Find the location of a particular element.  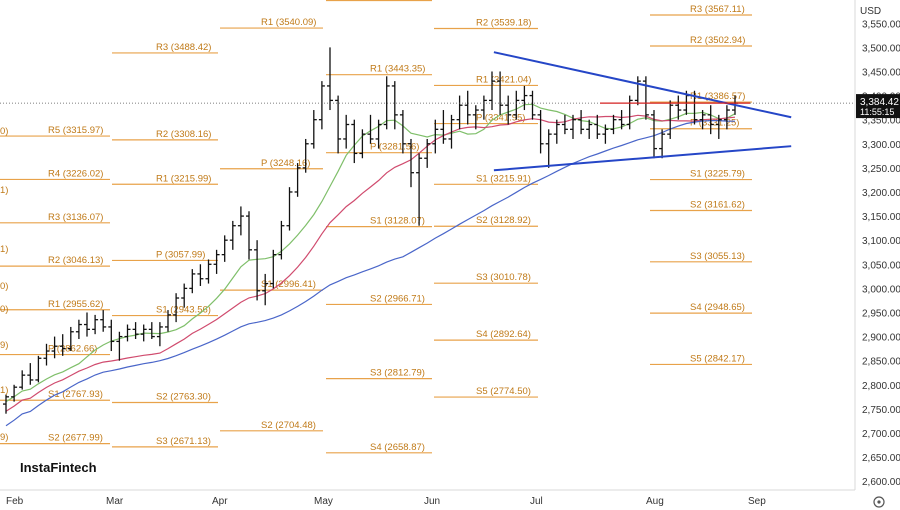

y-tick-label: 3,300.00 is located at coordinates (881, 145).